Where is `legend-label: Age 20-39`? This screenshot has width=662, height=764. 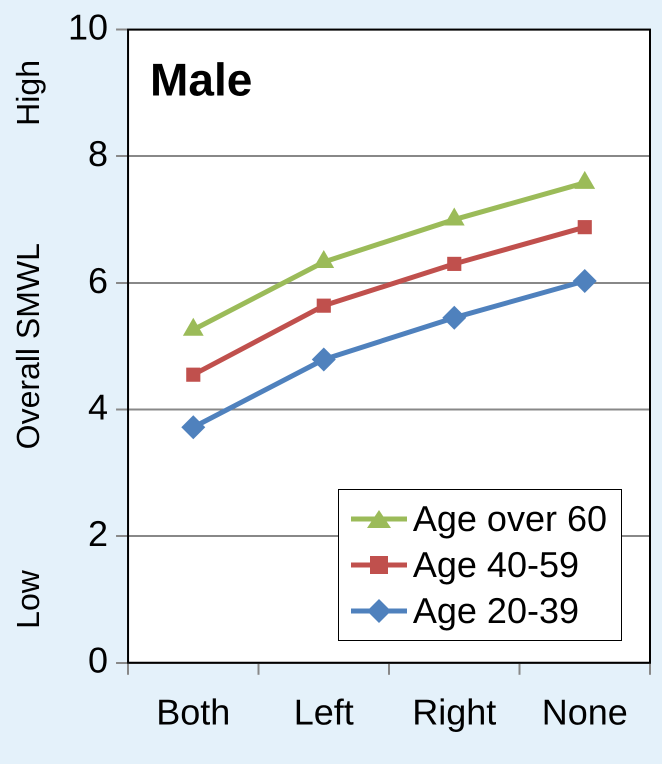 legend-label: Age 20-39 is located at coordinates (495, 610).